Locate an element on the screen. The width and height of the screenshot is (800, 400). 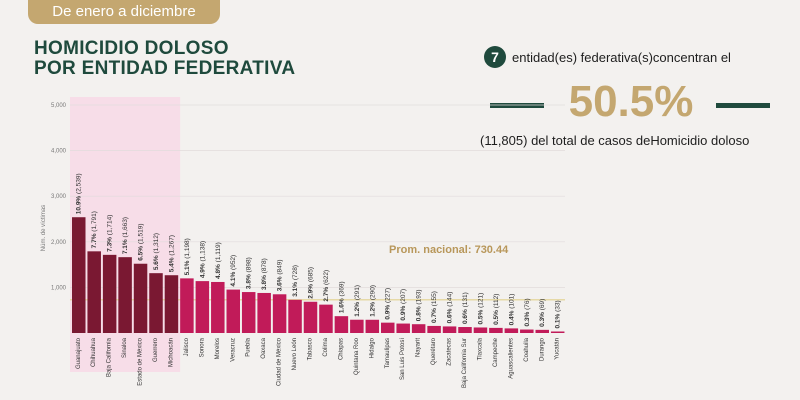
category-label: Querétaro is located at coordinates (434, 351).